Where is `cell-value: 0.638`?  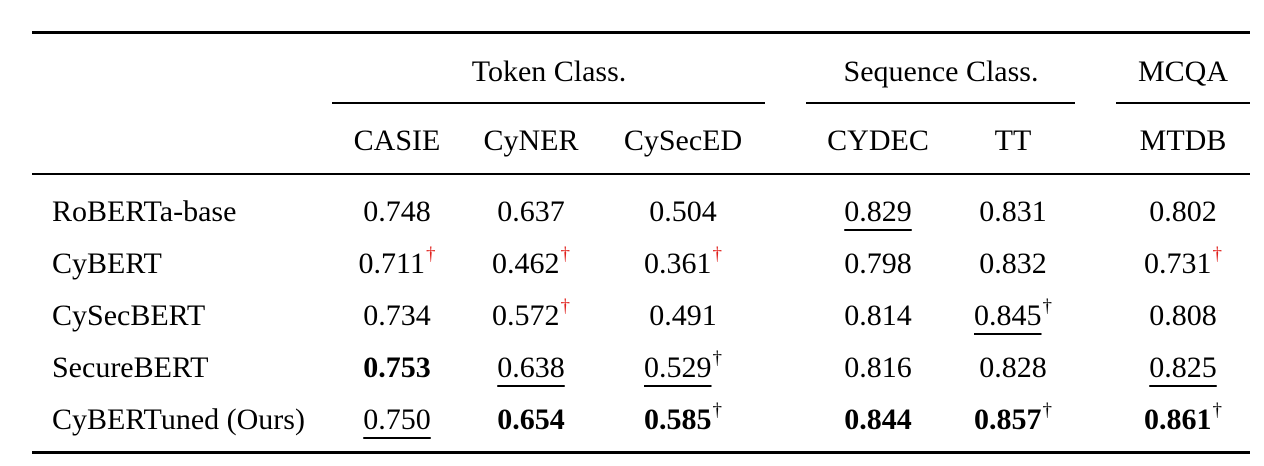
cell-value: 0.638 is located at coordinates (531, 367).